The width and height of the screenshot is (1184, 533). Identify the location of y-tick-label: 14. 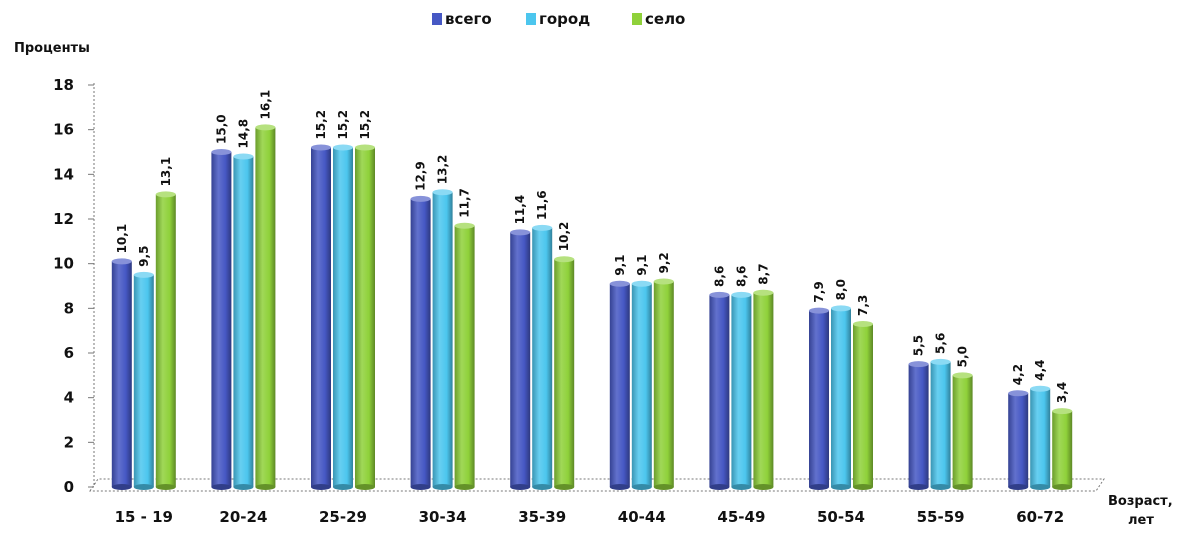
(63, 174).